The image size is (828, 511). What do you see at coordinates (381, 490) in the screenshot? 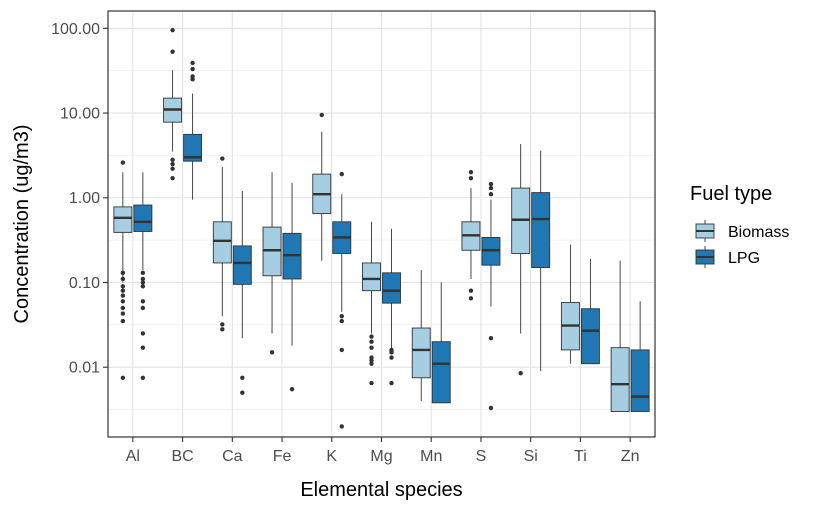
I see `x-axis-title: Elemental species` at bounding box center [381, 490].